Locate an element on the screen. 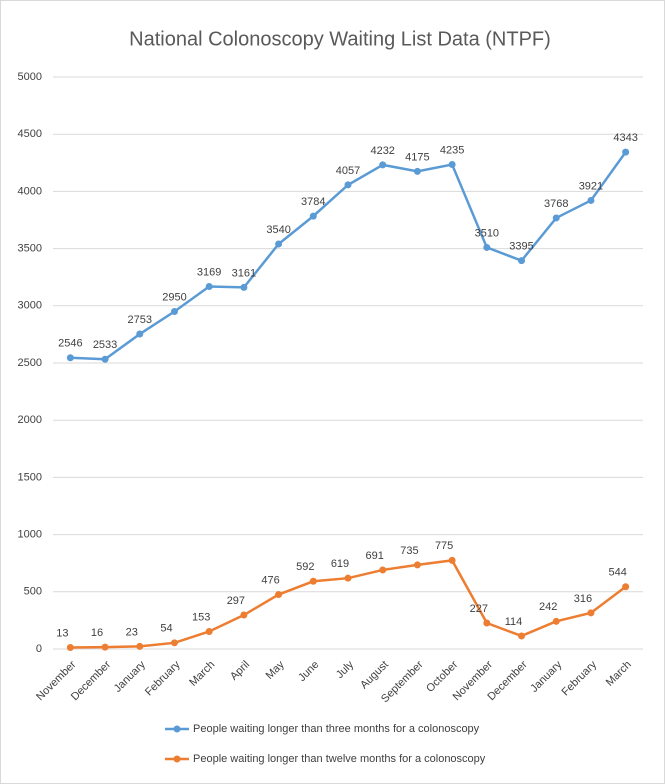  data-label: 316 is located at coordinates (583, 599).